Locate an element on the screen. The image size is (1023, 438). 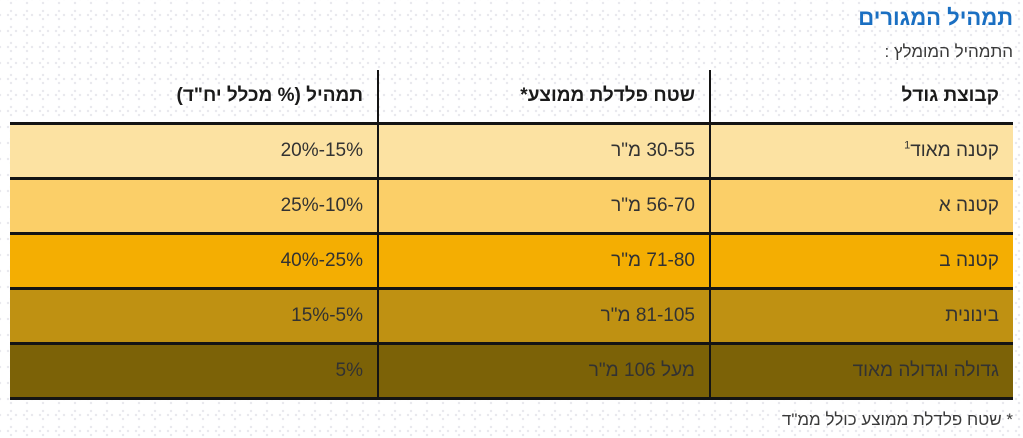
table-row: בינונית 81-105 מ"ר 5%-15% is located at coordinates (511, 316).